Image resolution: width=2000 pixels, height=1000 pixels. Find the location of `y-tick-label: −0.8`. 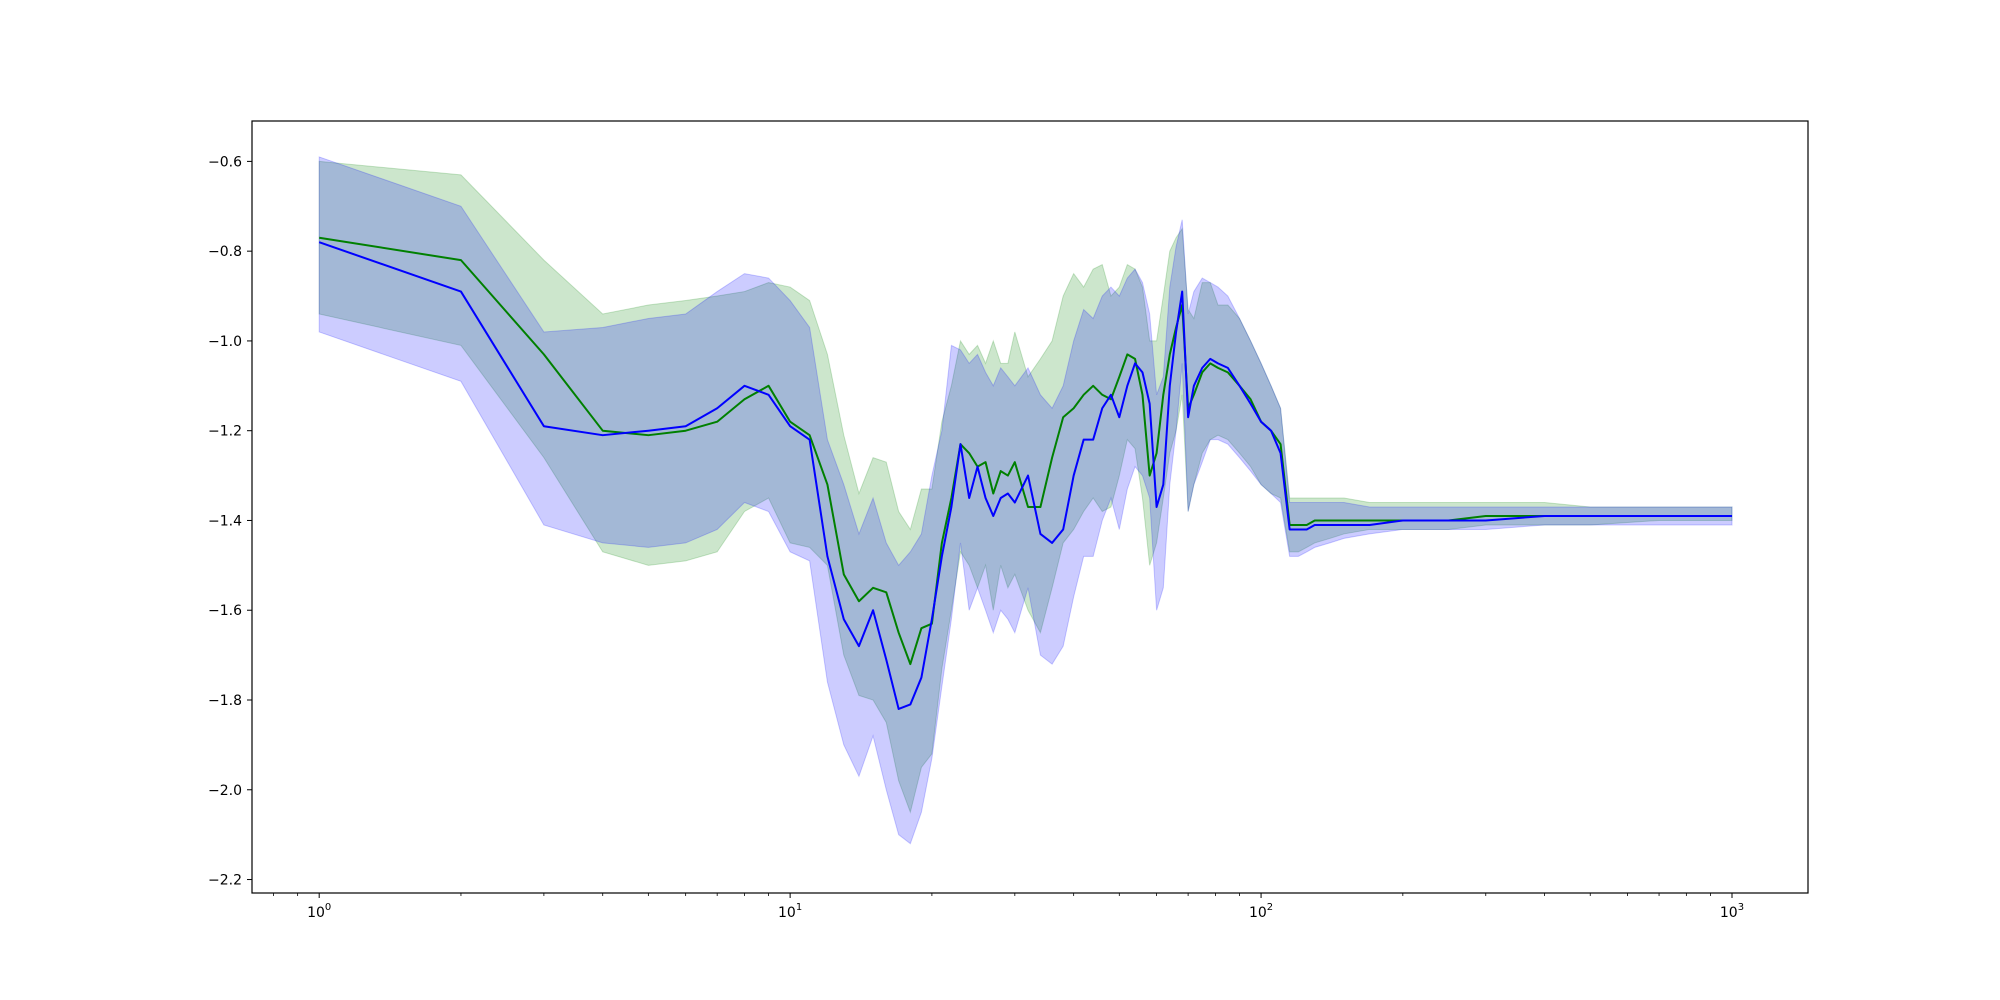

y-tick-label: −0.8 is located at coordinates (225, 252).